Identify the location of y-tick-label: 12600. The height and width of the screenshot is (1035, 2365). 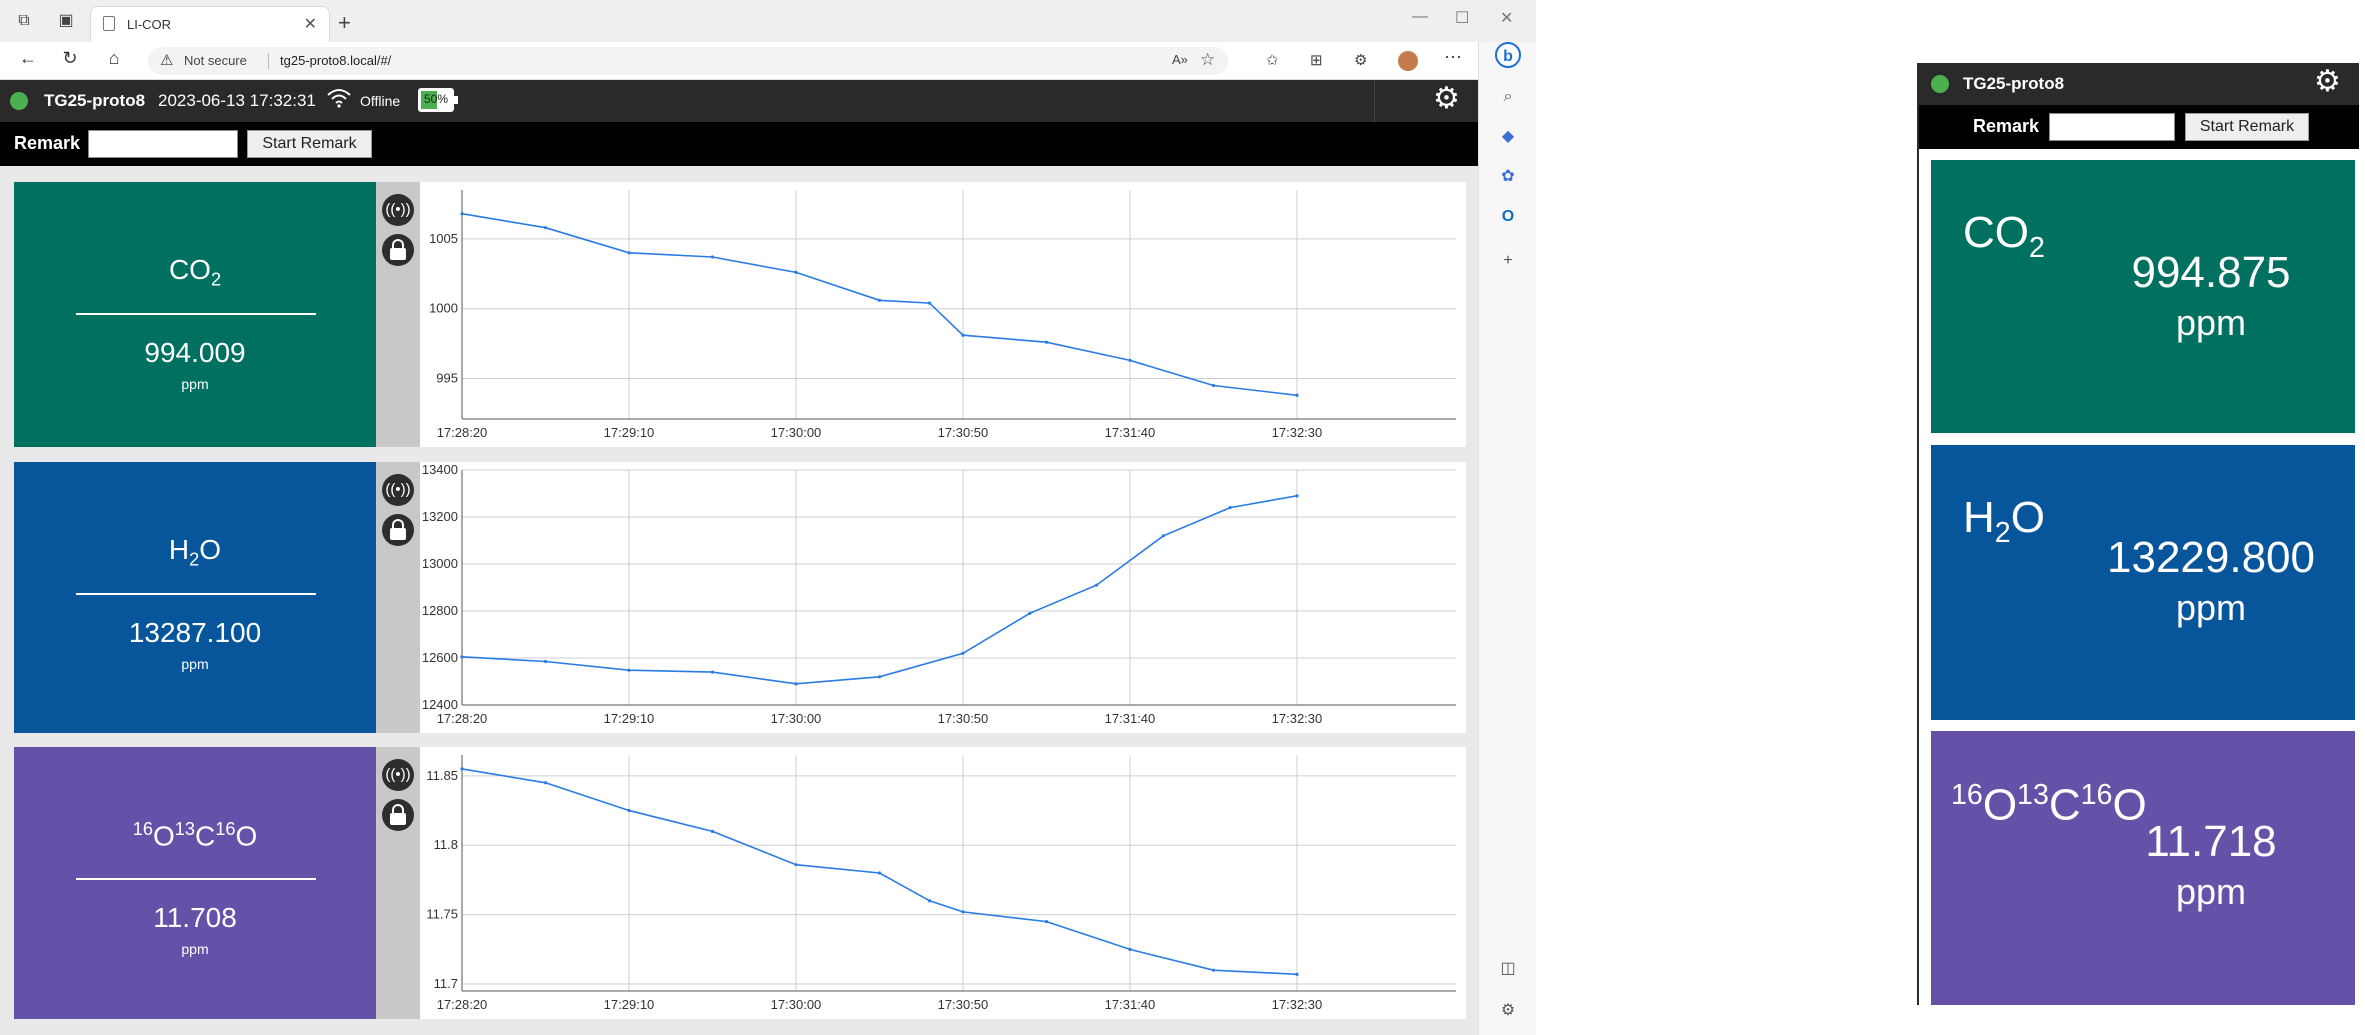
(440, 657).